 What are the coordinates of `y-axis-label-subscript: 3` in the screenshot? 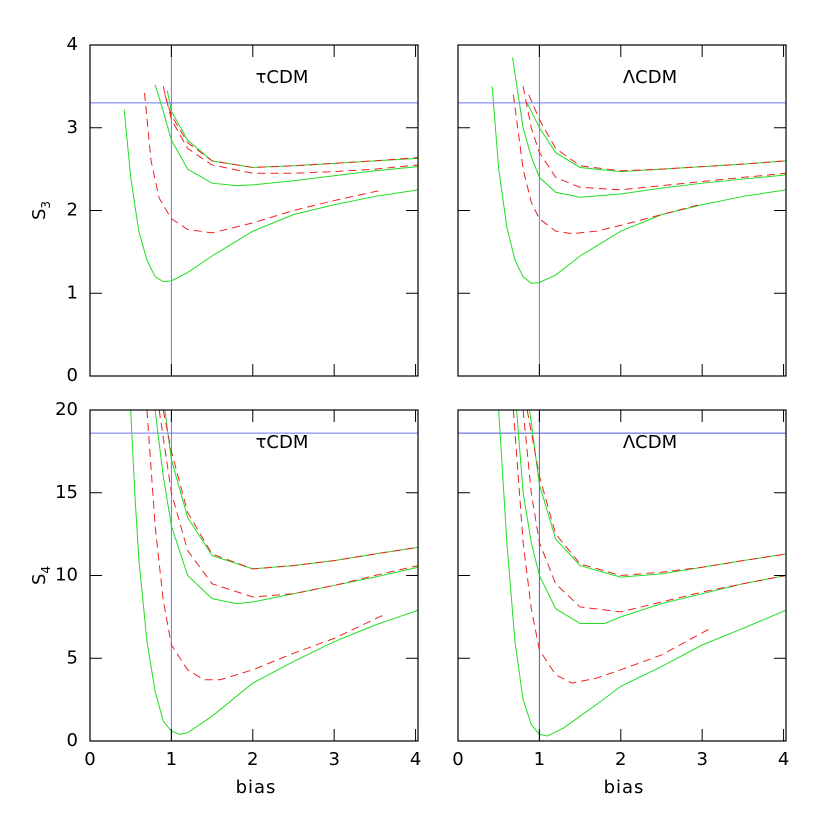 It's located at (46, 205).